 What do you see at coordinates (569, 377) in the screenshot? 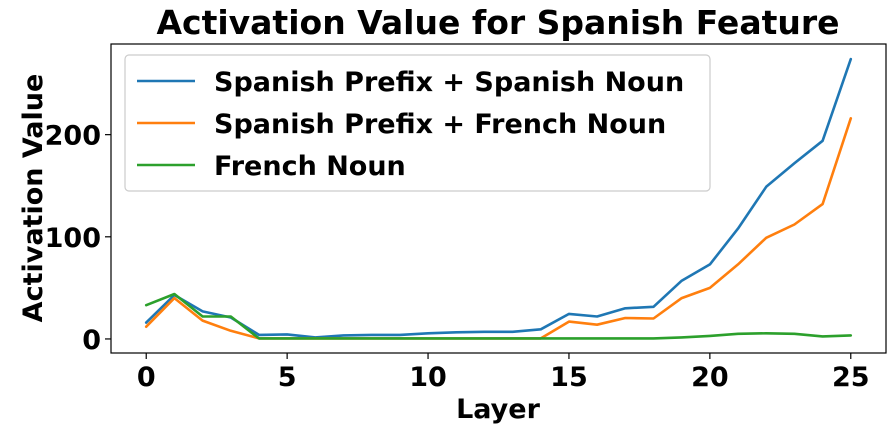
I see `x-tick-label: 15` at bounding box center [569, 377].